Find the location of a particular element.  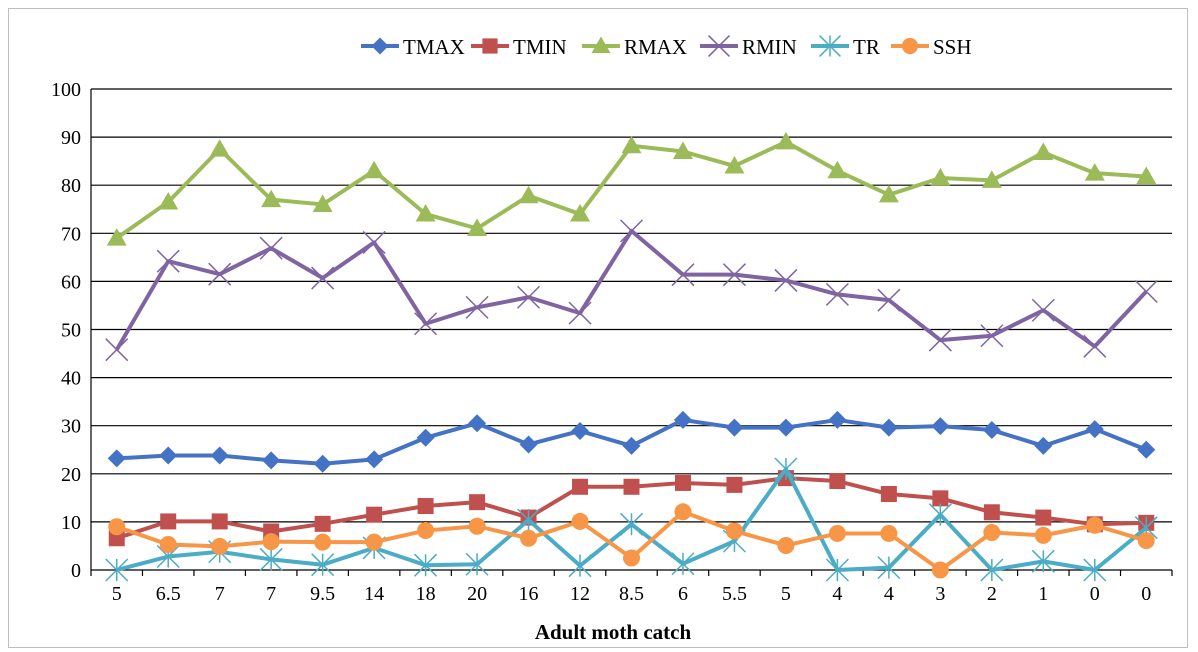

y-tick-label: 10 is located at coordinates (71, 523).